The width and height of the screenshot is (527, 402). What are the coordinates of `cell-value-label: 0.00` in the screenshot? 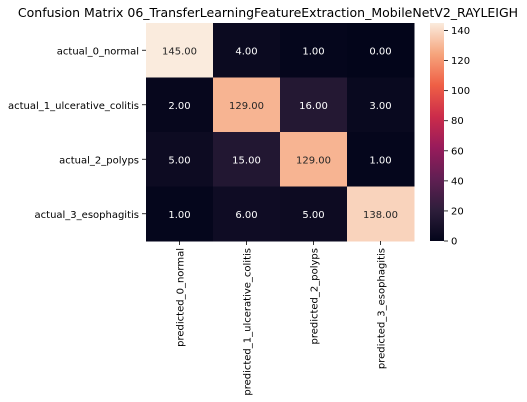 It's located at (380, 51).